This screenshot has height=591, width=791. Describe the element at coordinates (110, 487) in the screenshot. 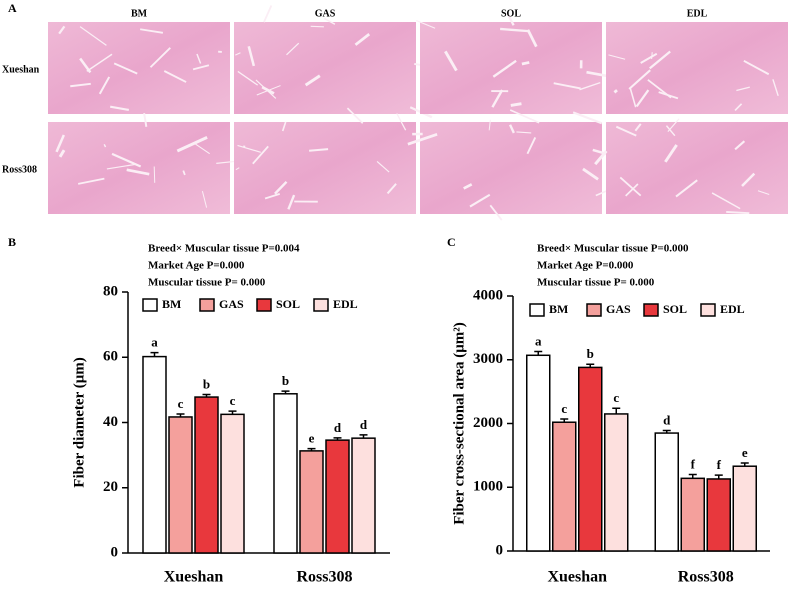

I see `y-tick-label: 20` at that location.